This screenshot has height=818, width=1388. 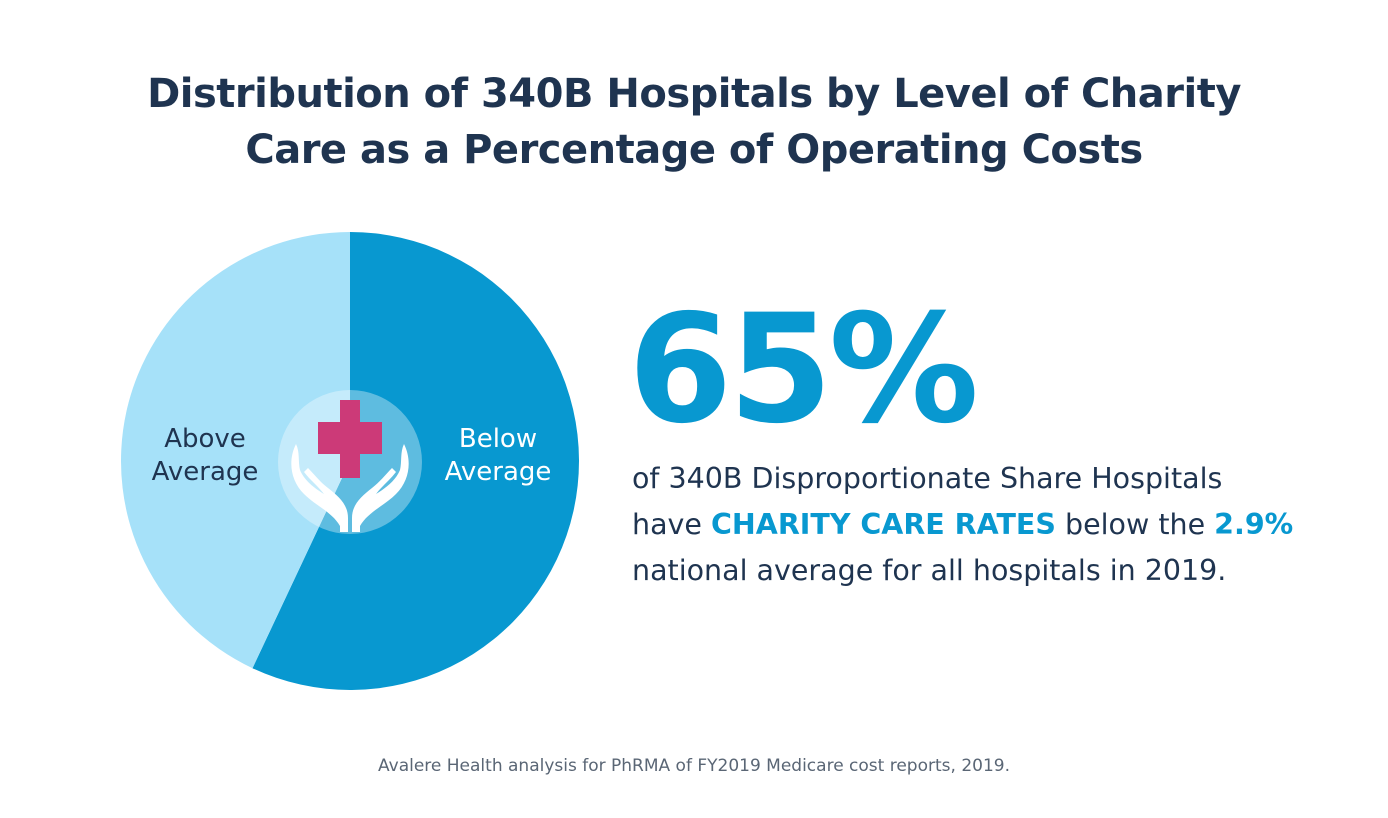 I want to click on pie-slice-below-average, so click(x=416, y=461).